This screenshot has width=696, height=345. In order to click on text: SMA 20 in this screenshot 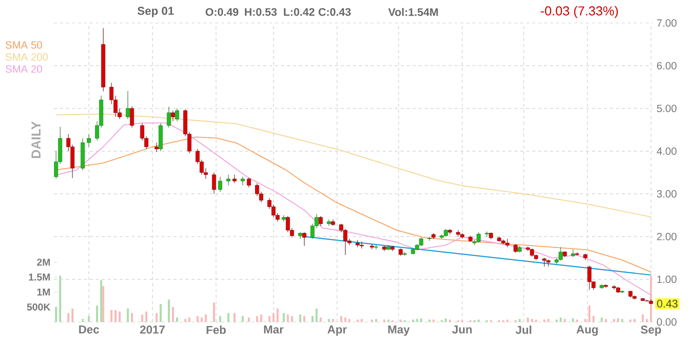, I will do `click(24, 69)`.